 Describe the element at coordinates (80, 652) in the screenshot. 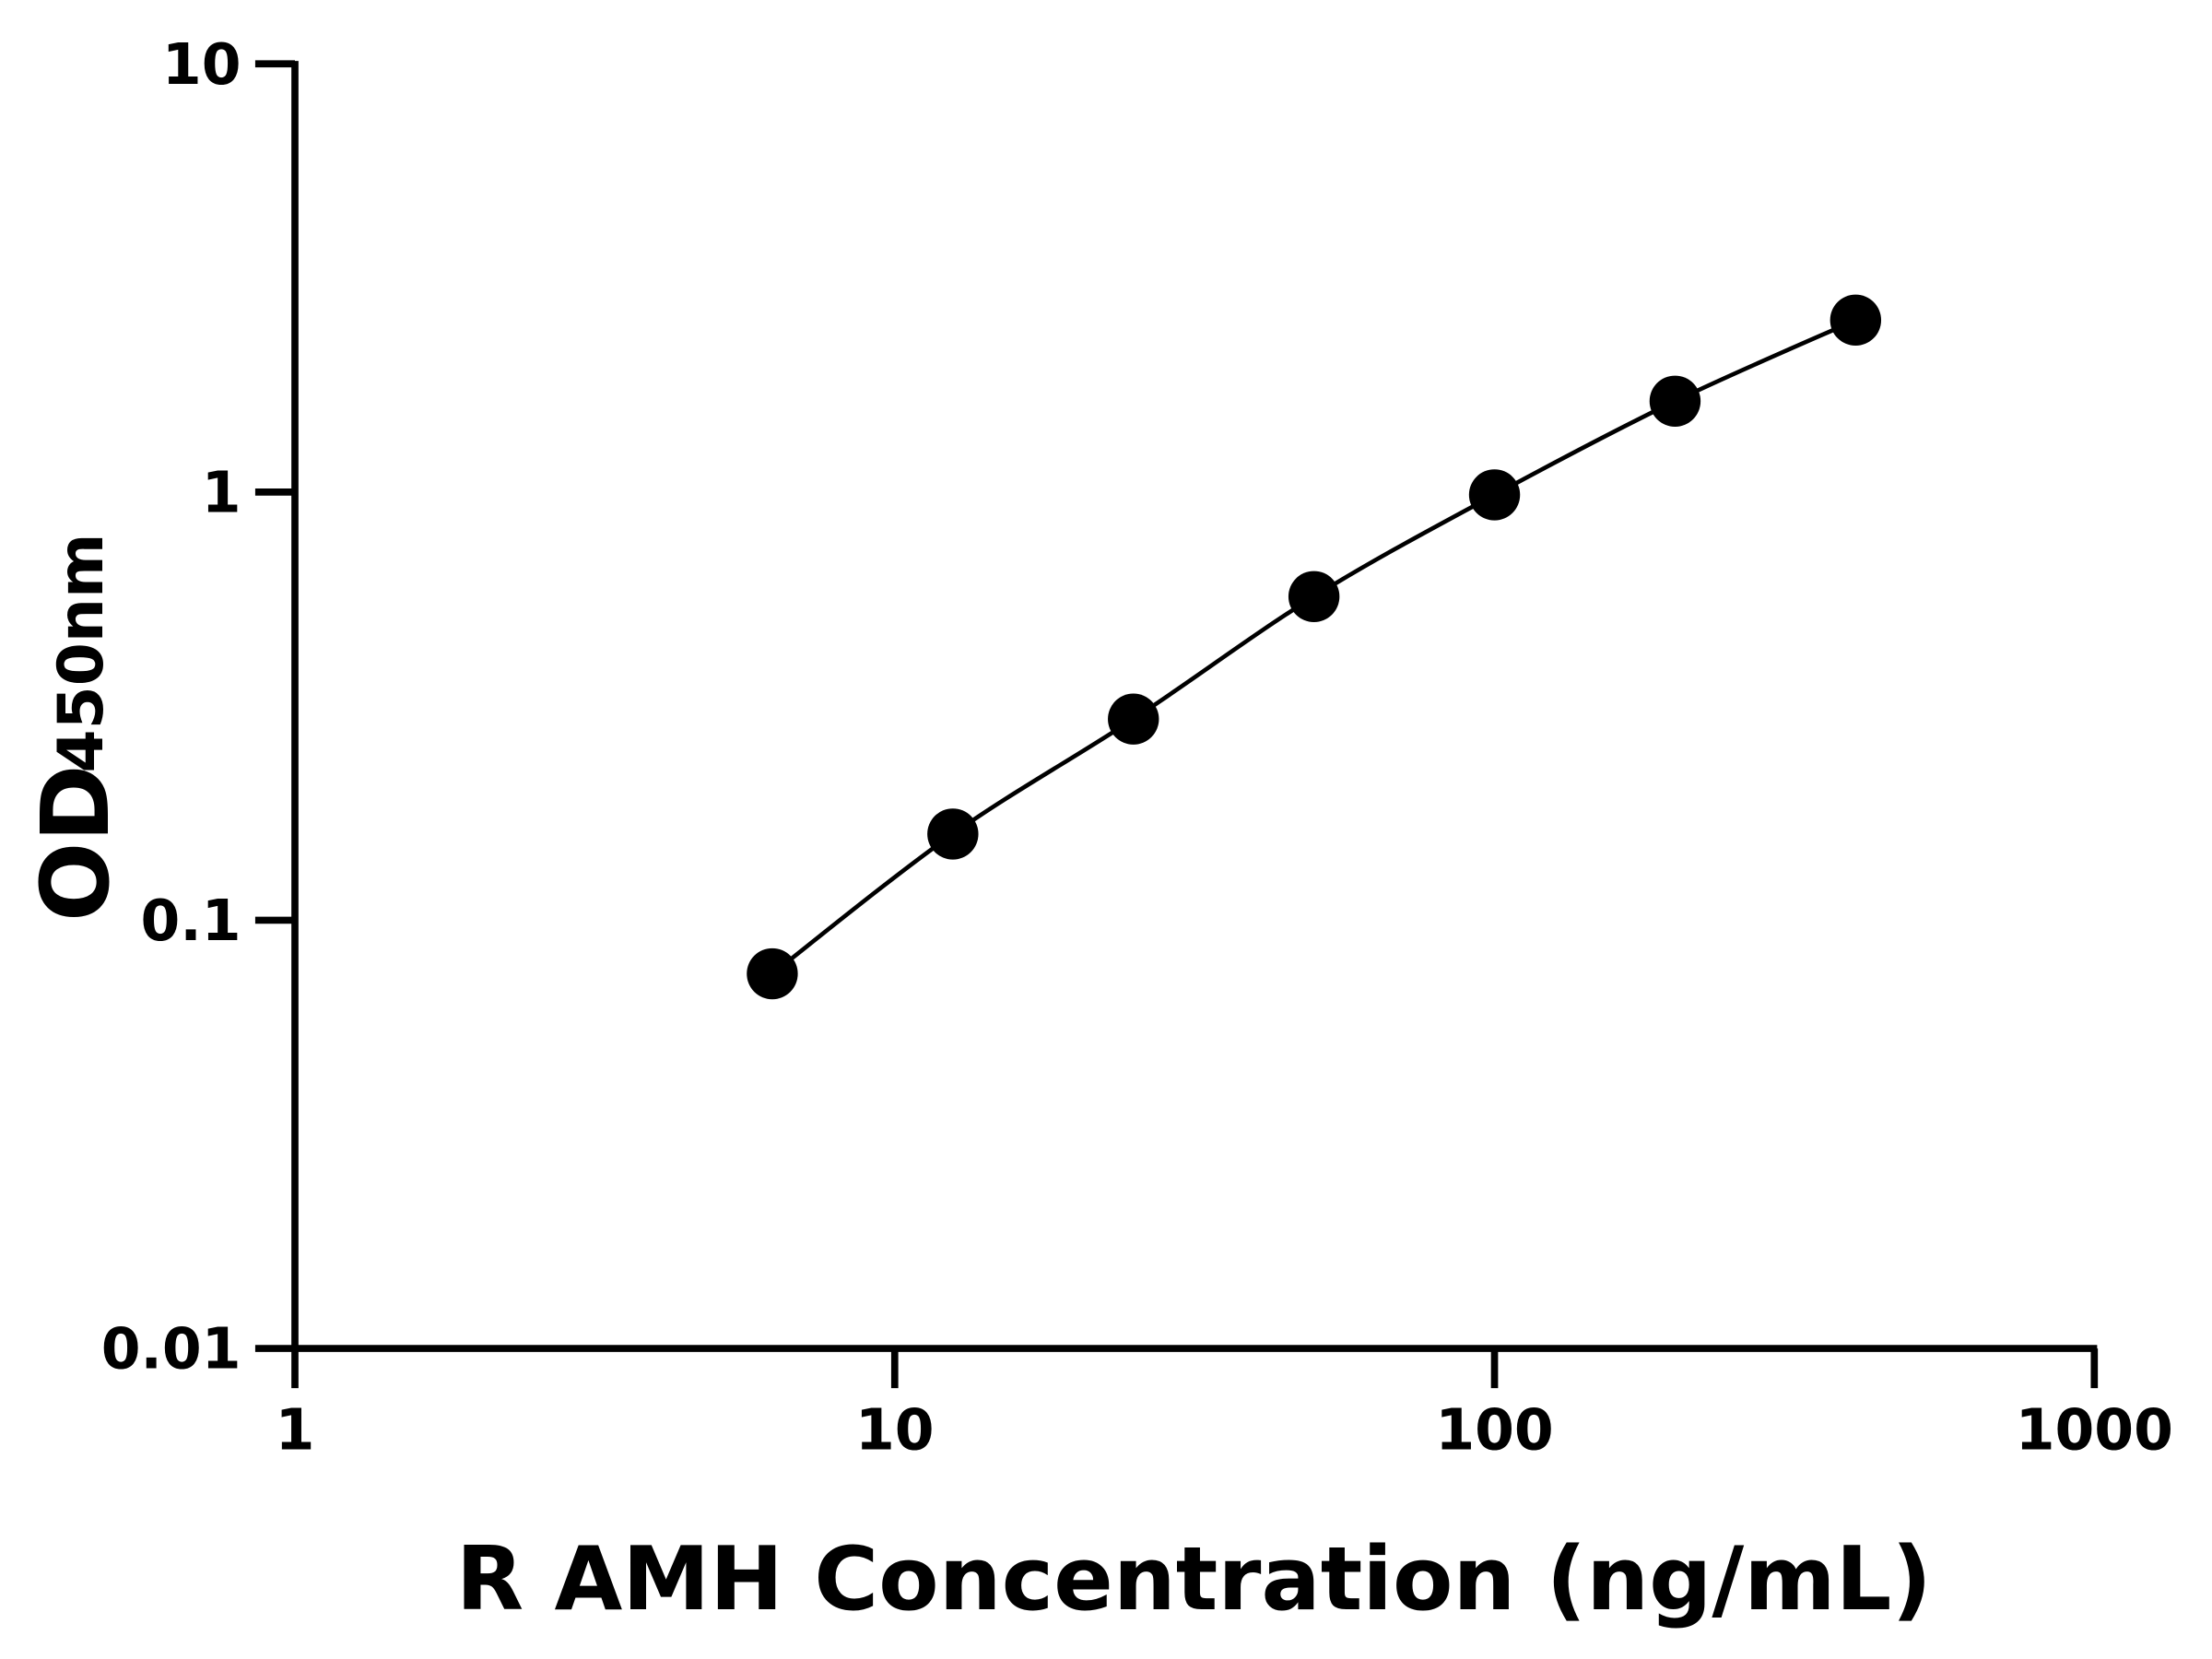

I see `y-axis-label-sub: 450nm` at that location.